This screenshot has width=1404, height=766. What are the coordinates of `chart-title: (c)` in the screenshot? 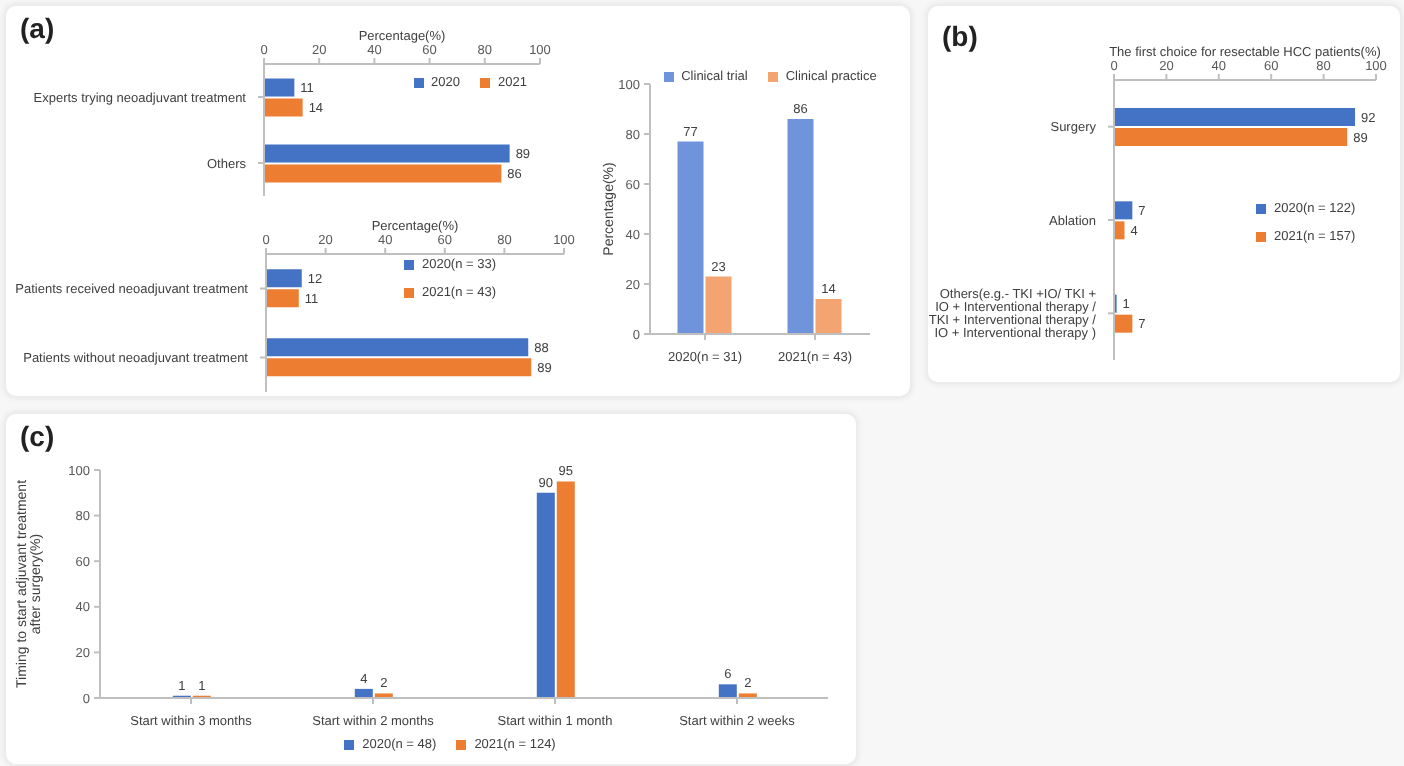 It's located at (37, 436).